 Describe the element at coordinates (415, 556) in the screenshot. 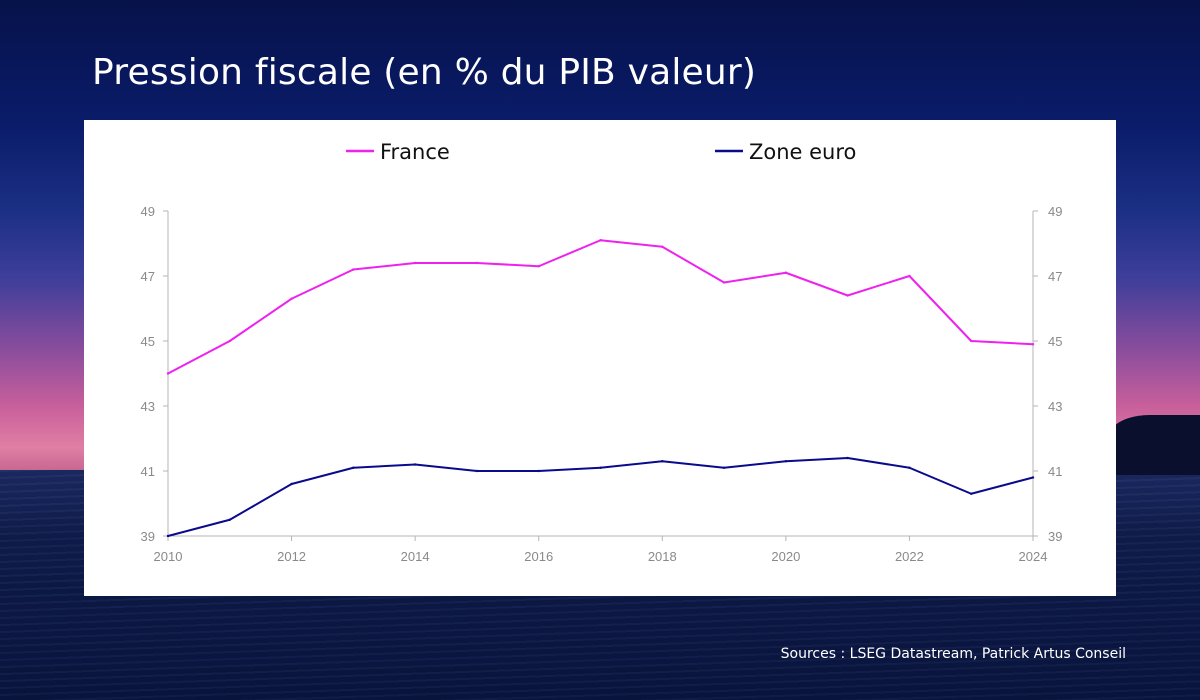

I see `x-tick-label: 2014` at that location.